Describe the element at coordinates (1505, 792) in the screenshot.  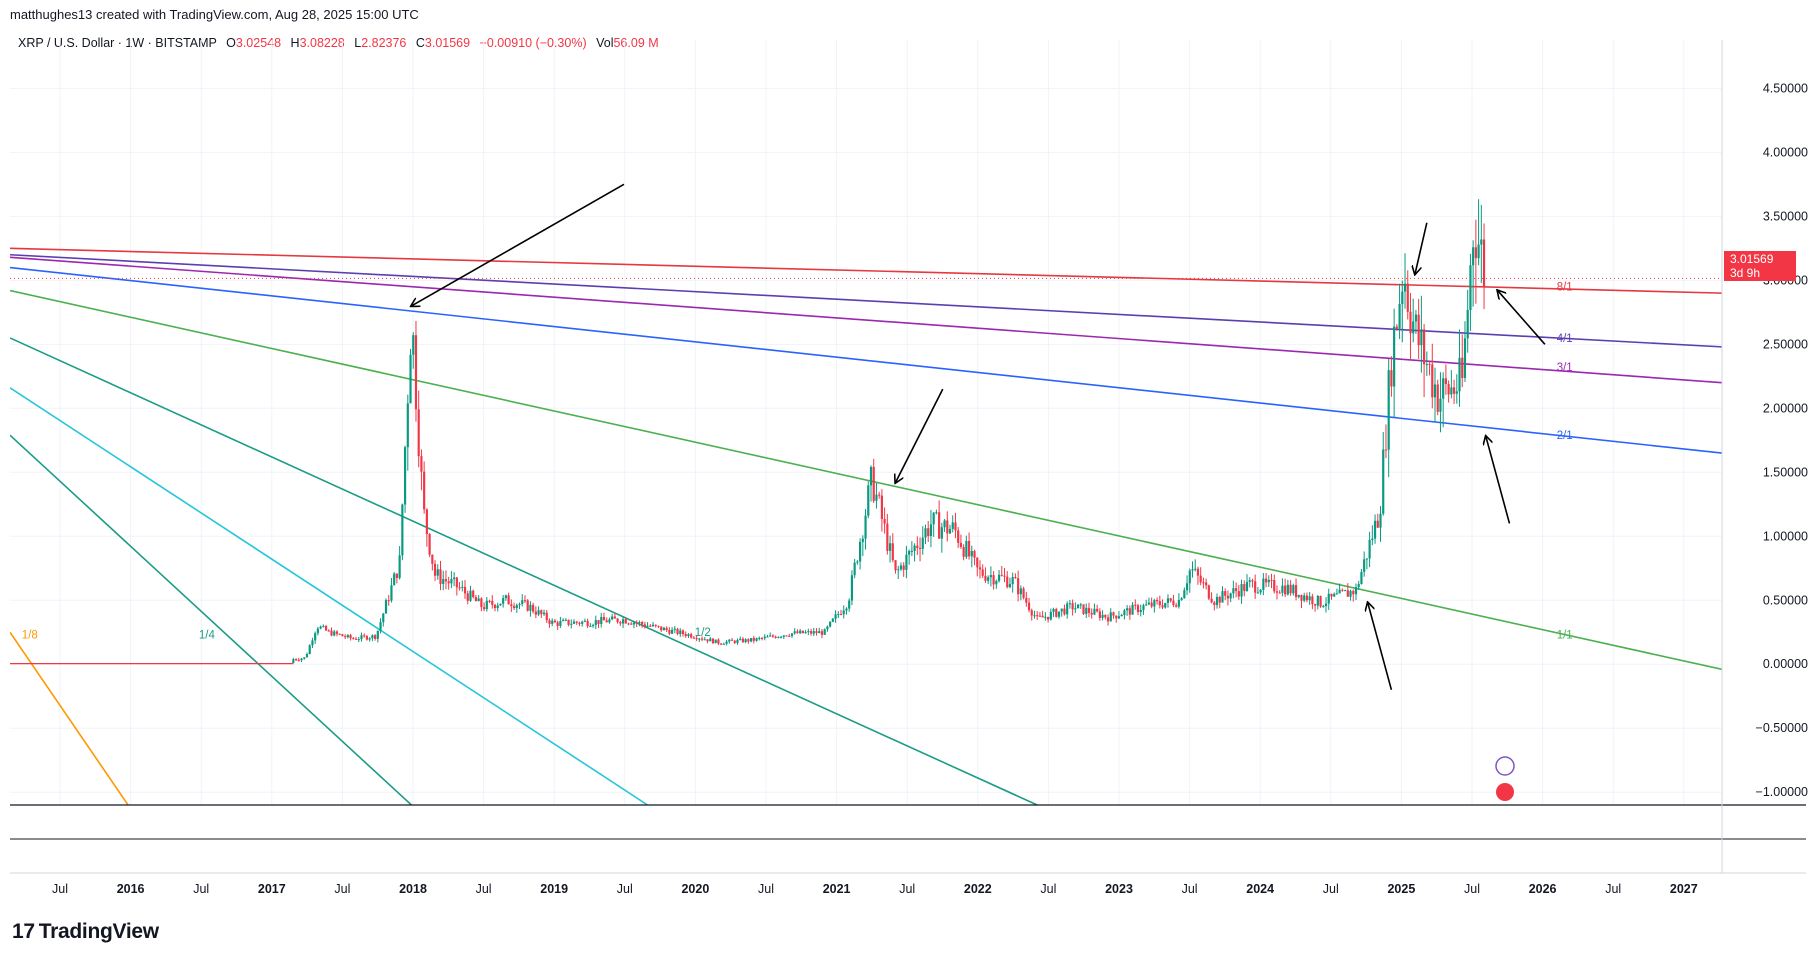
I see `us-flag-icon` at that location.